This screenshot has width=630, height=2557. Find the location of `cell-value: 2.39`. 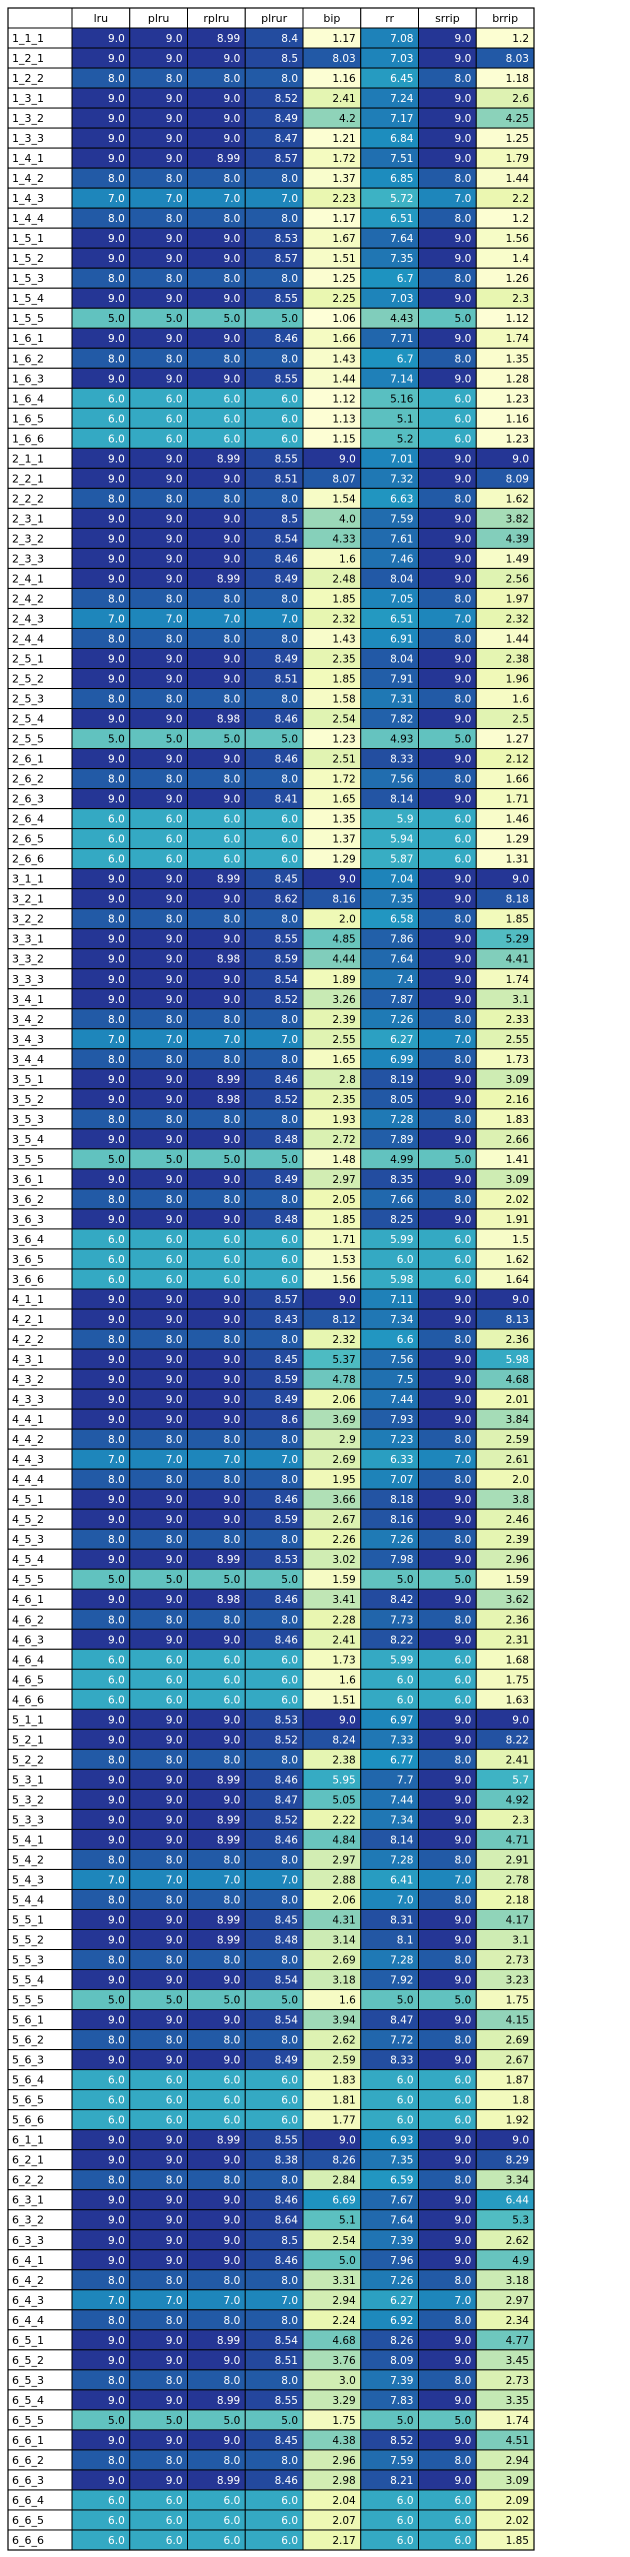

cell-value: 2.39 is located at coordinates (517, 1540).